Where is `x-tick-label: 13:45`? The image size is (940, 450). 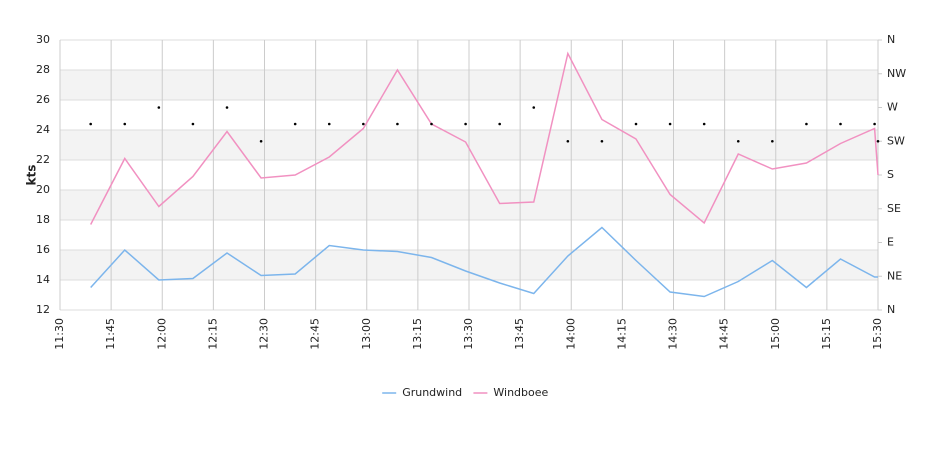
x-tick-label: 13:45 is located at coordinates (519, 334).